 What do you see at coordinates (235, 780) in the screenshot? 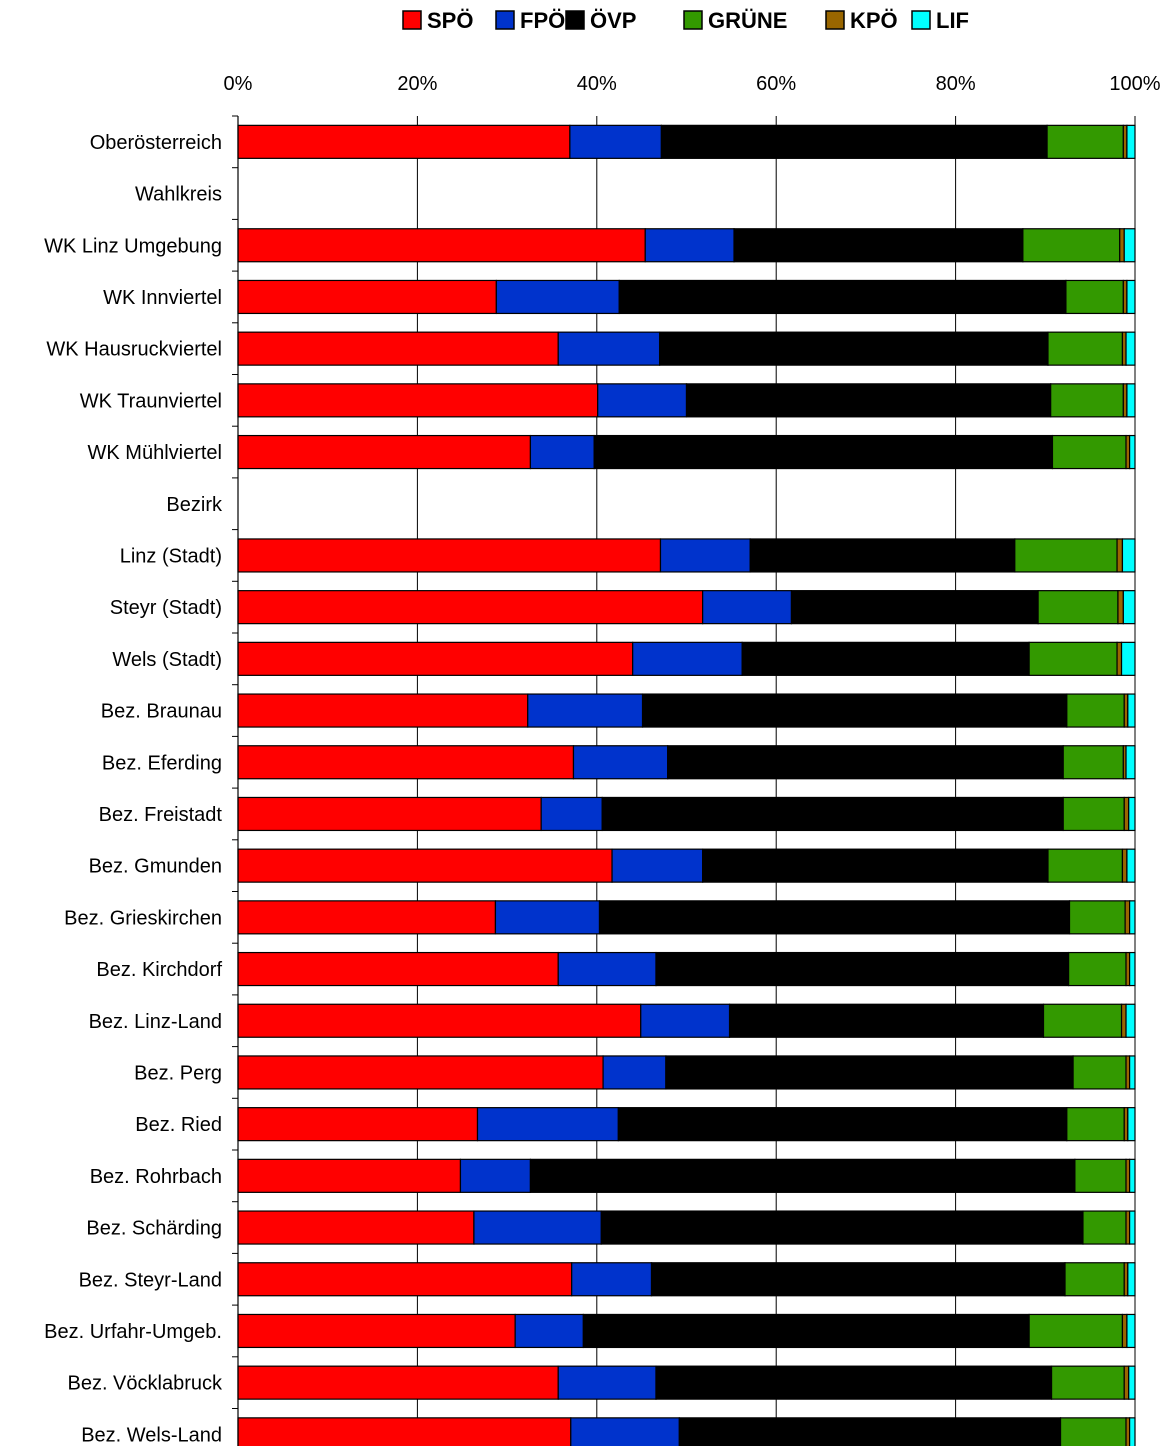
I see `y-axis` at bounding box center [235, 780].